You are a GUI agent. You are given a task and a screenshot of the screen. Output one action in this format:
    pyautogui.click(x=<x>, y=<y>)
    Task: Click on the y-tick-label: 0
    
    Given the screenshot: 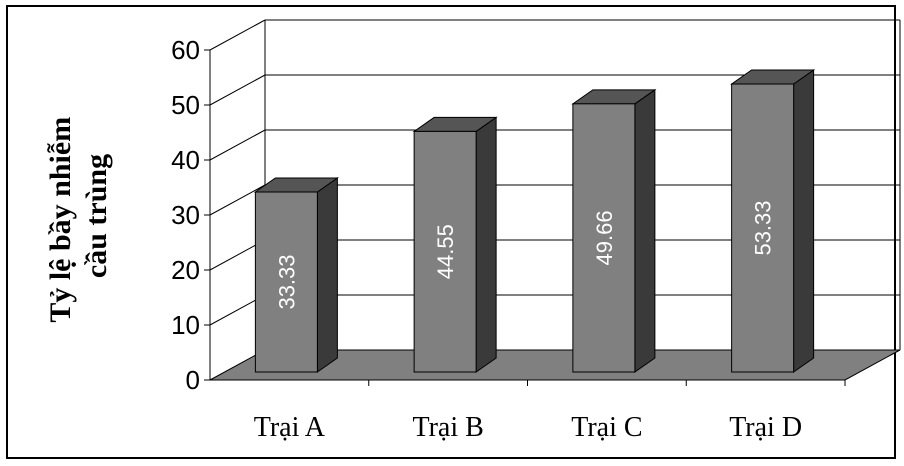 What is the action you would take?
    pyautogui.click(x=193, y=380)
    